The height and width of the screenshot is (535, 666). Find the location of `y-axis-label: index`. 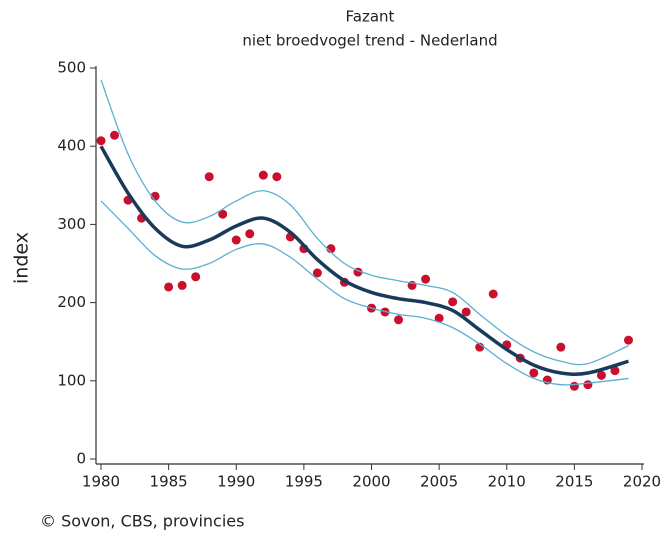

y-axis-label: index is located at coordinates (22, 258).